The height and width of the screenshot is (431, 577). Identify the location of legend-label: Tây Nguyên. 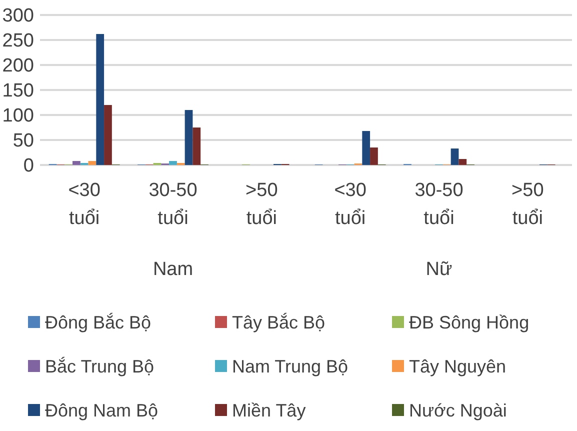
(457, 366).